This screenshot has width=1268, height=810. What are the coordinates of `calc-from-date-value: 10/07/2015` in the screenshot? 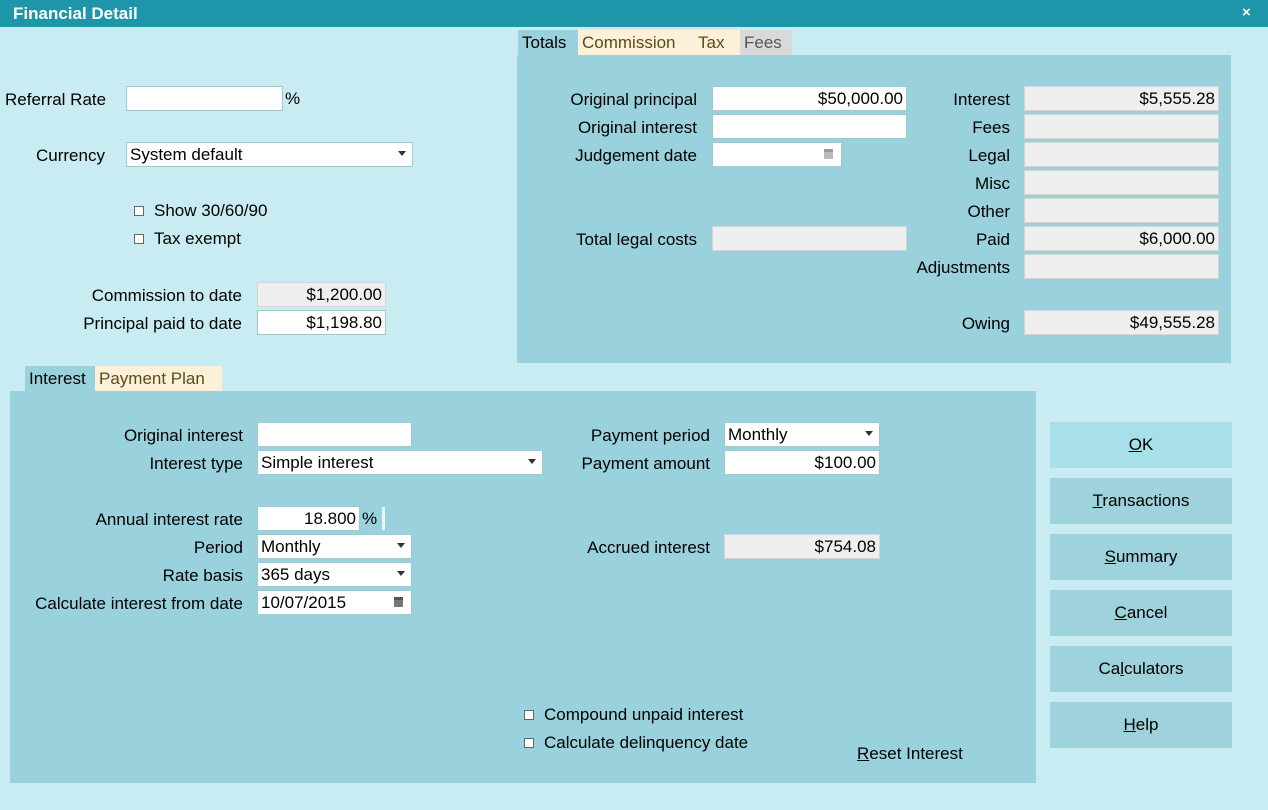 It's located at (304, 602).